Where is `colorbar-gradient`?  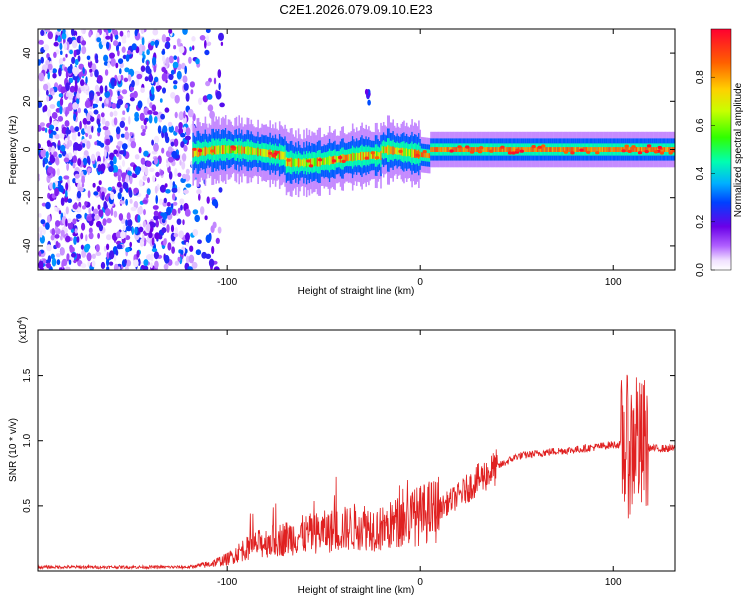 colorbar-gradient is located at coordinates (721, 149).